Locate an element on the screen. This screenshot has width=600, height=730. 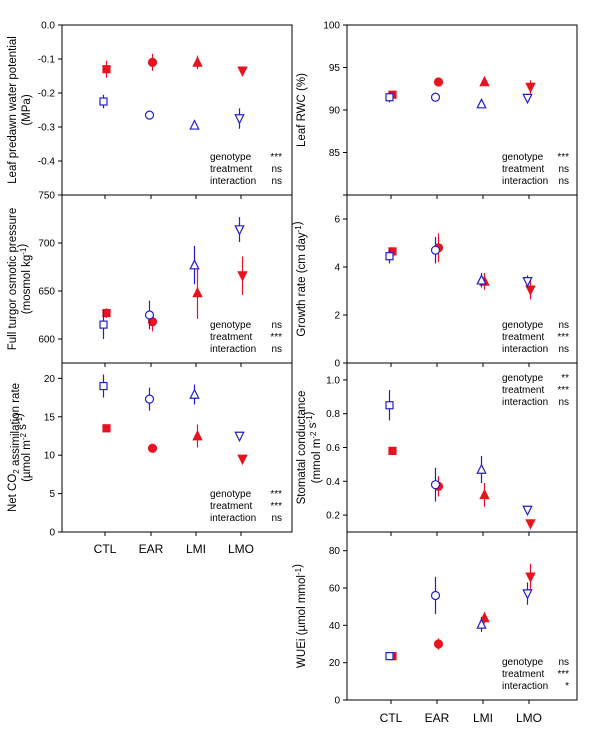
y-axis-label-units: (mosmol kg-1) is located at coordinates (25, 279).